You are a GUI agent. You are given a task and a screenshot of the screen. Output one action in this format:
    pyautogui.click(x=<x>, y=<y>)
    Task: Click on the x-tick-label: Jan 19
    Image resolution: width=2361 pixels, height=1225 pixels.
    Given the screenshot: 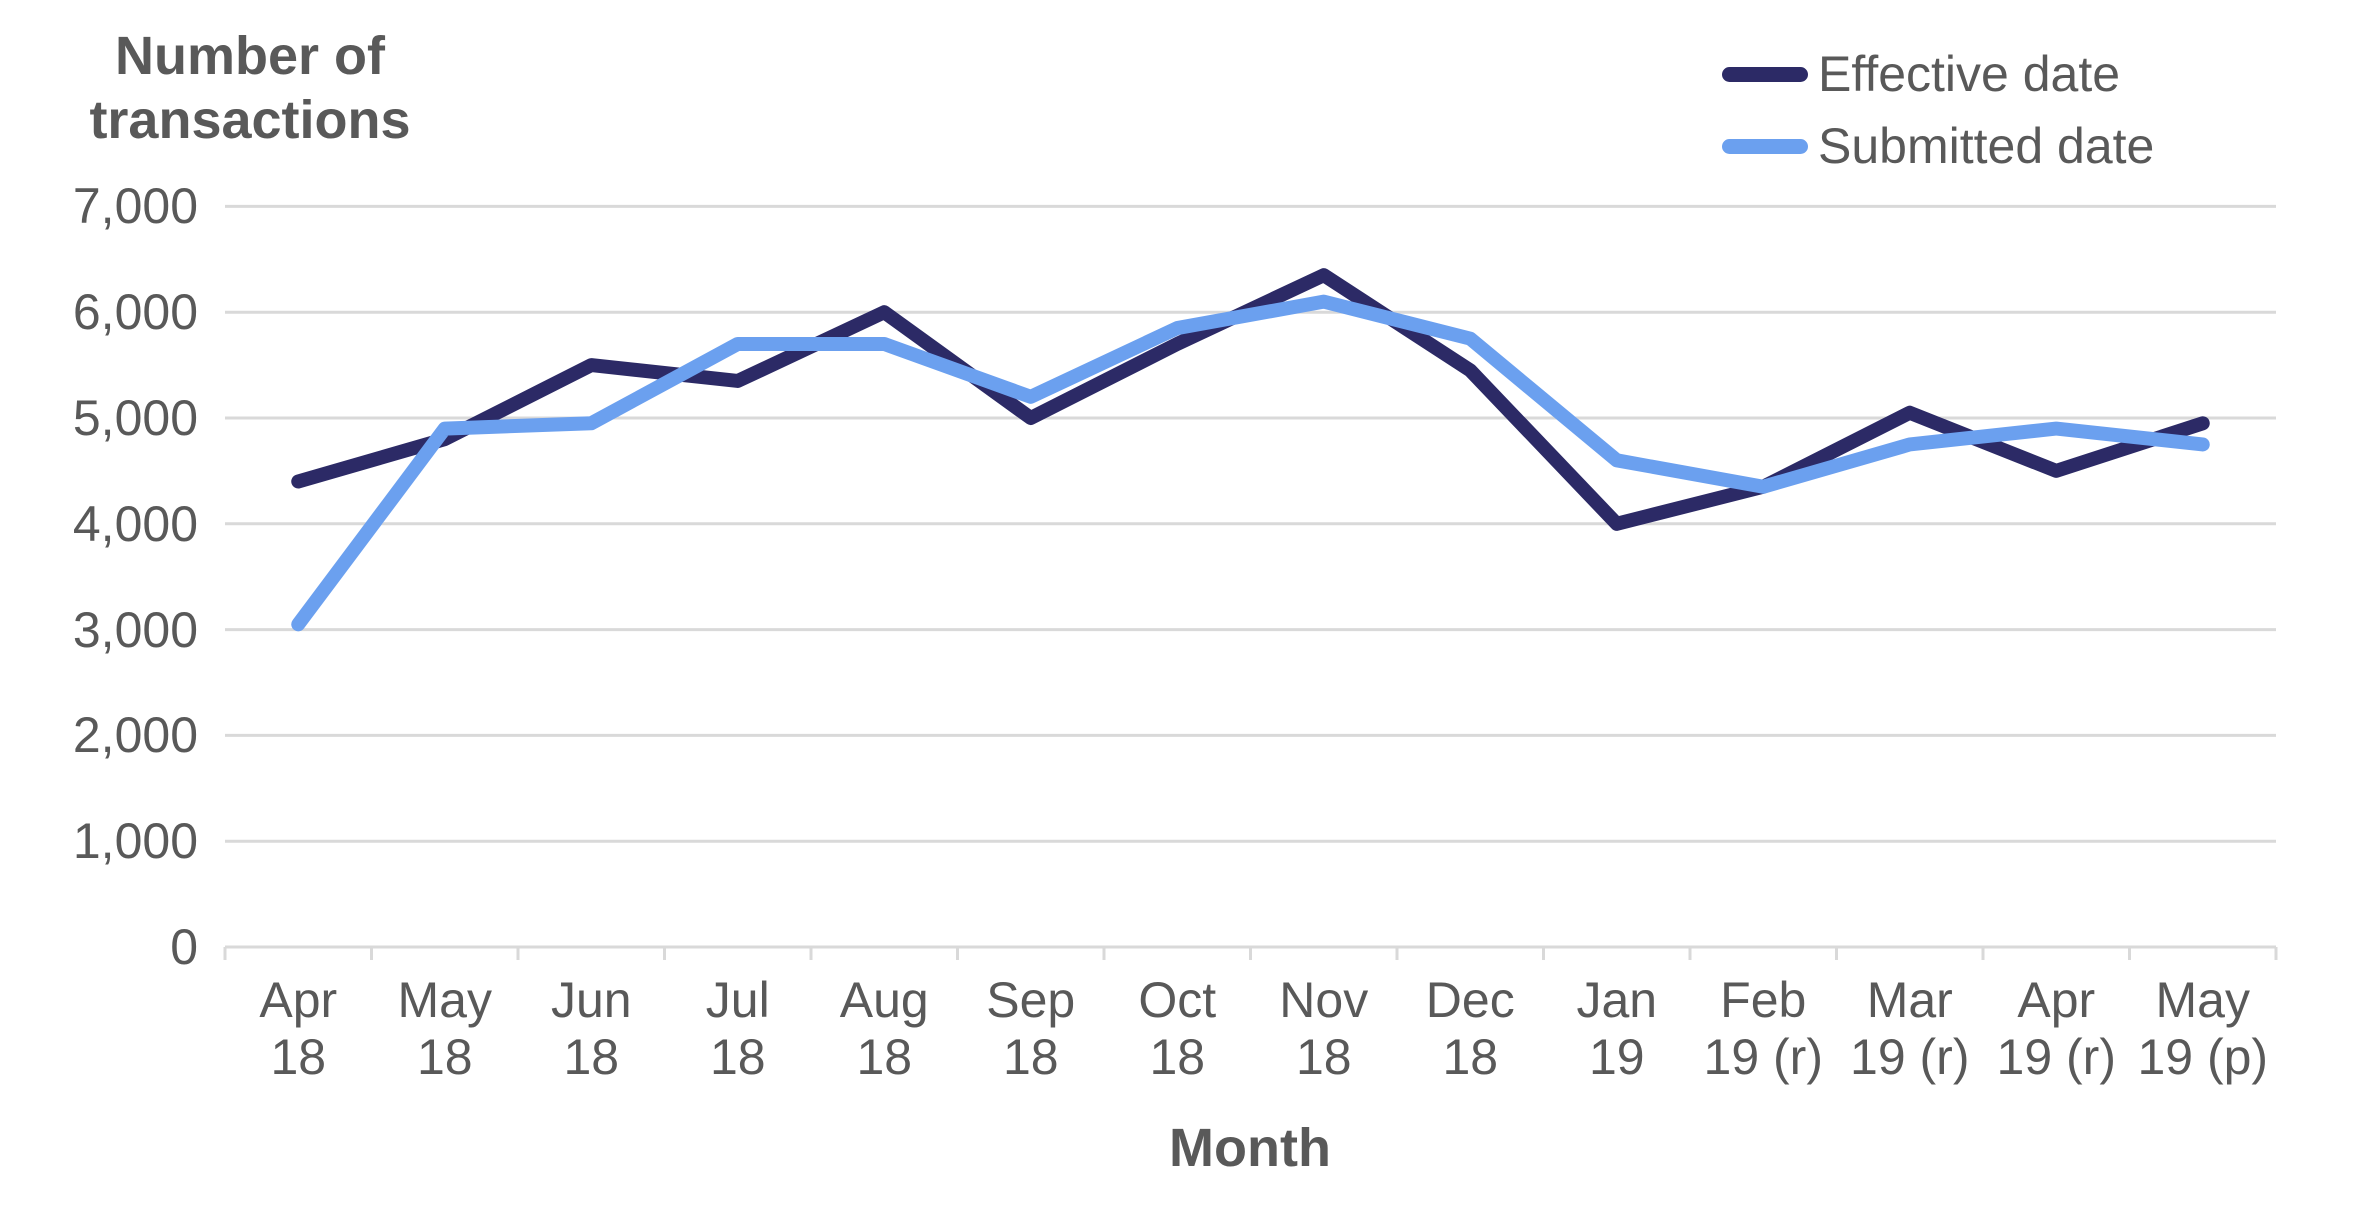 What is the action you would take?
    pyautogui.click(x=1617, y=1028)
    